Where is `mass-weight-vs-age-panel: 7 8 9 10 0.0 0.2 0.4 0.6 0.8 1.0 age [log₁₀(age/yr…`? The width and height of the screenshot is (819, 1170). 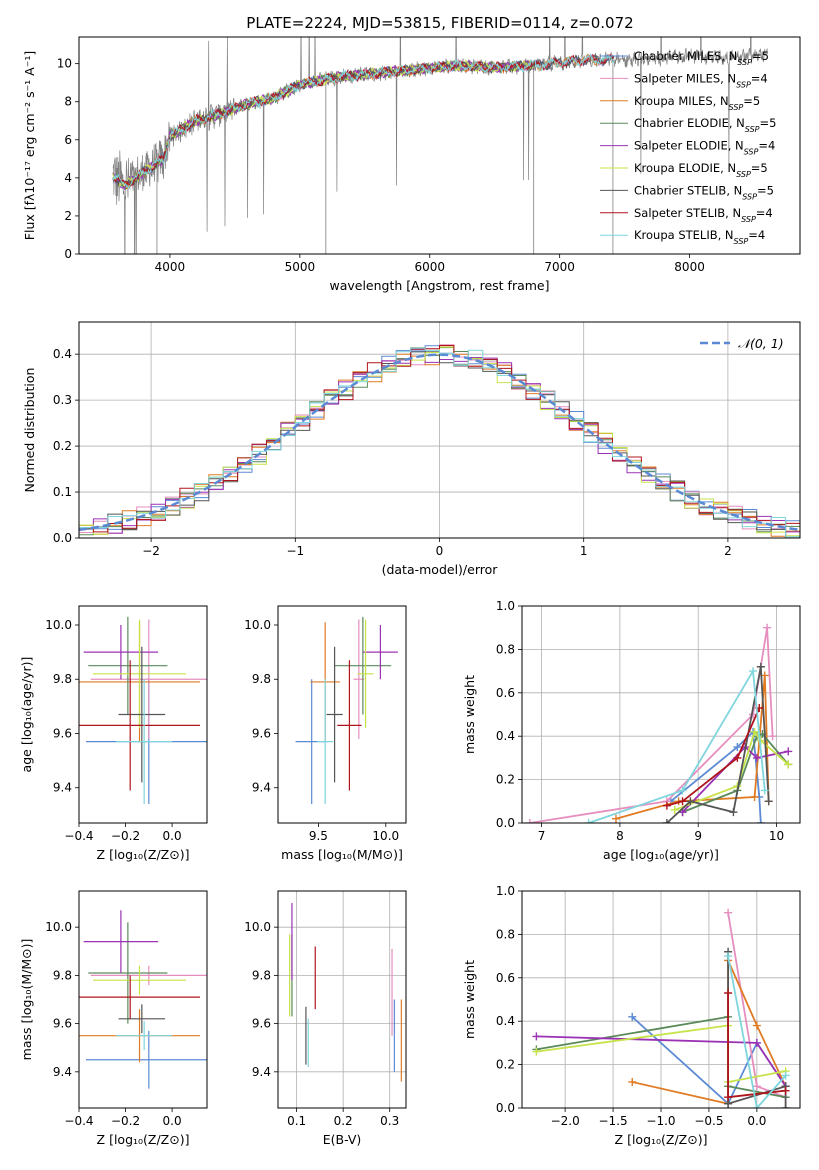 mass-weight-vs-age-panel: 7 8 9 10 0.0 0.2 0.4 0.6 0.8 1.0 age [log₁₀(age/yr… is located at coordinates (631, 730).